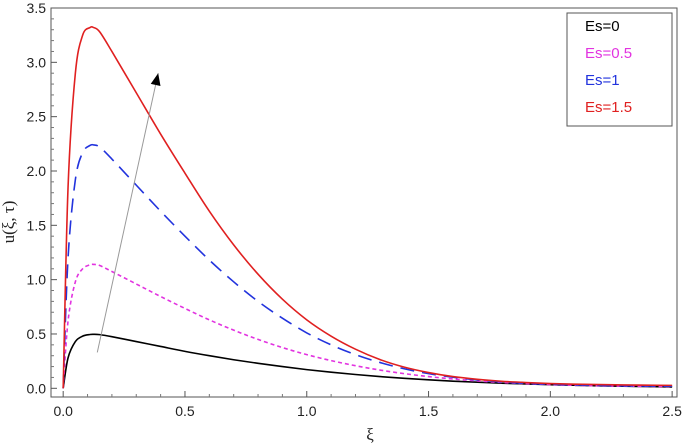 The image size is (685, 447). Describe the element at coordinates (367, 405) in the screenshot. I see `x-ticks: 0.0 0.5 1.0 1.5 2.0 2.5` at that location.